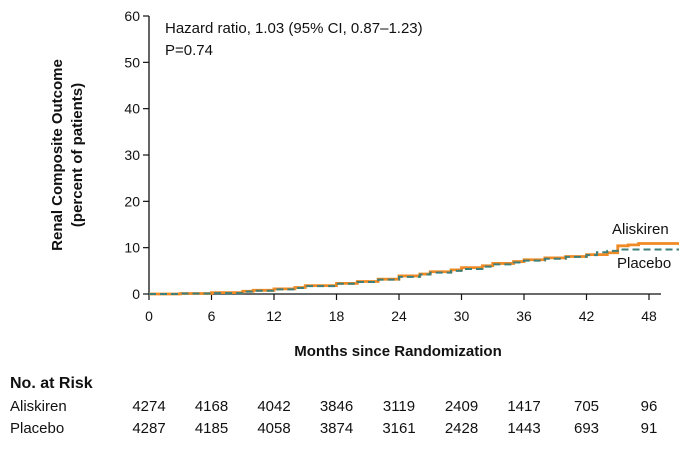  I want to click on x-tick-label: 30, so click(462, 316).